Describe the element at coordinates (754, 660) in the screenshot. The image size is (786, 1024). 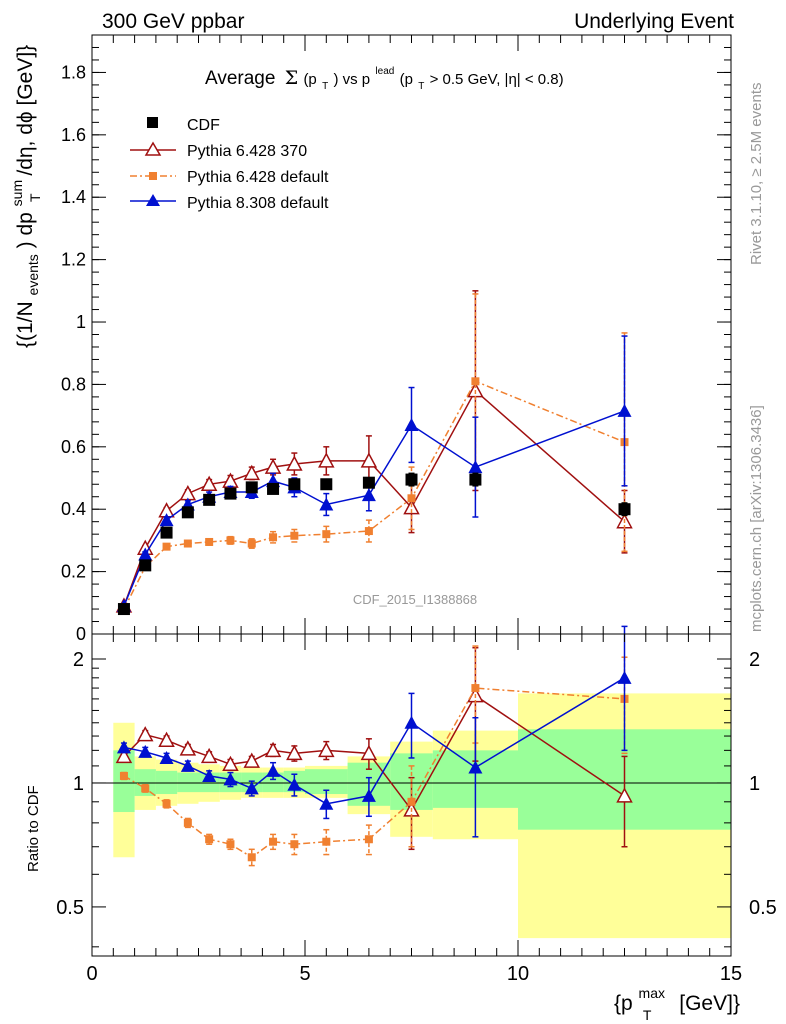
I see `ratio-ytick-label-right: 2` at that location.